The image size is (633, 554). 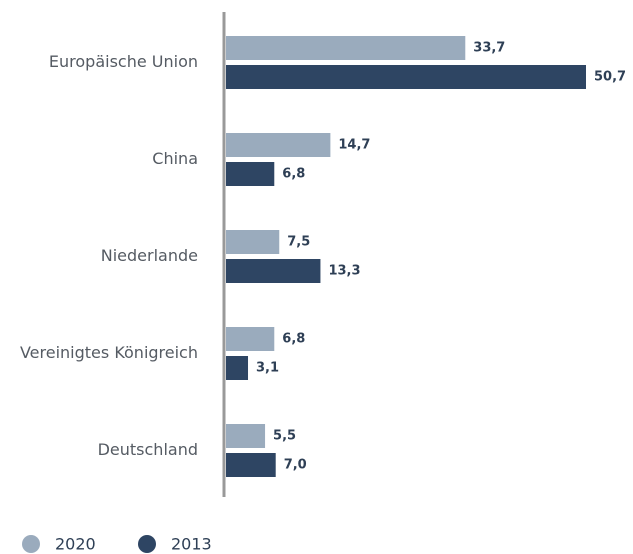 I want to click on data-label: 7,0, so click(x=295, y=465).